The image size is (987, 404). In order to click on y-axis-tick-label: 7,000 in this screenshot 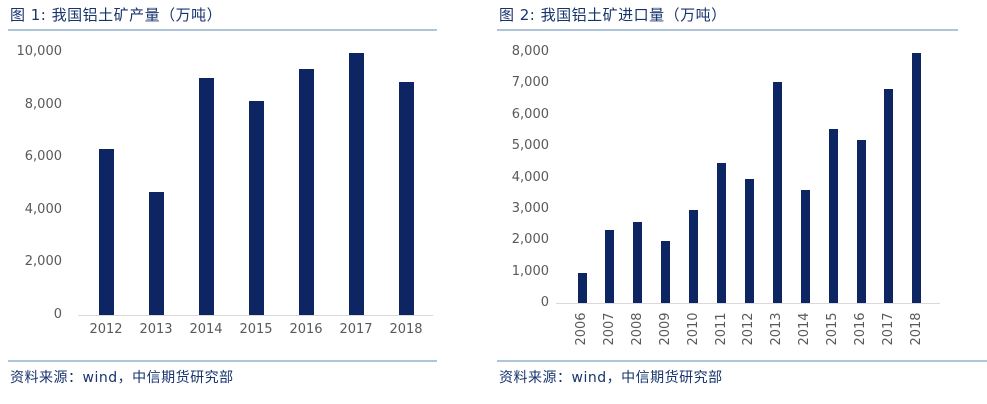, I will do `click(530, 83)`.